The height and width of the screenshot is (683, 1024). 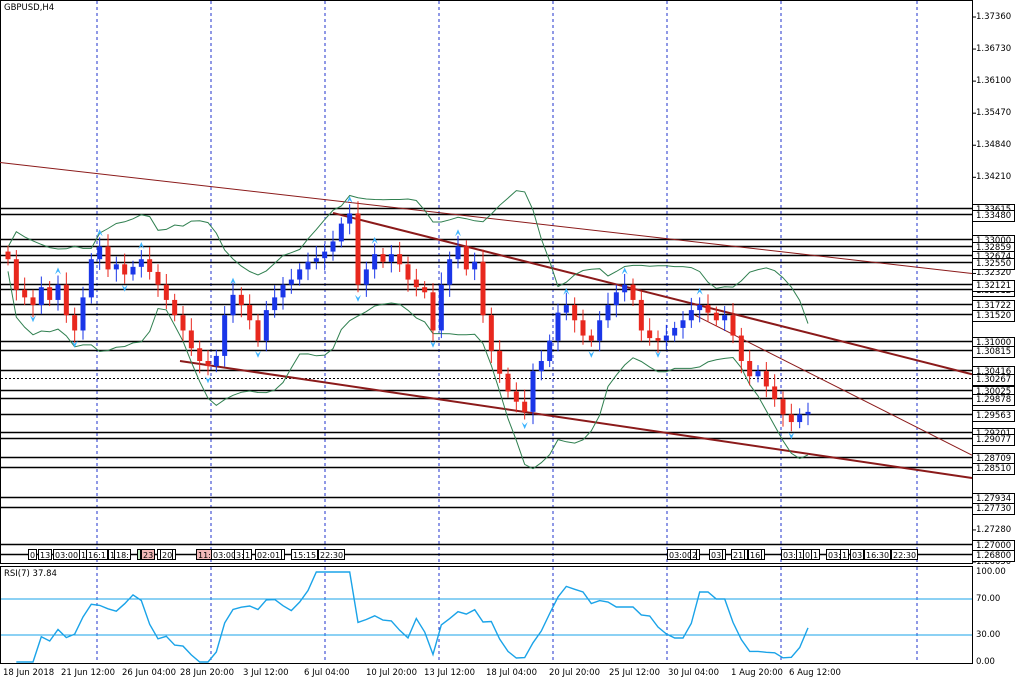 I want to click on session-marker: 02:01, so click(x=269, y=554).